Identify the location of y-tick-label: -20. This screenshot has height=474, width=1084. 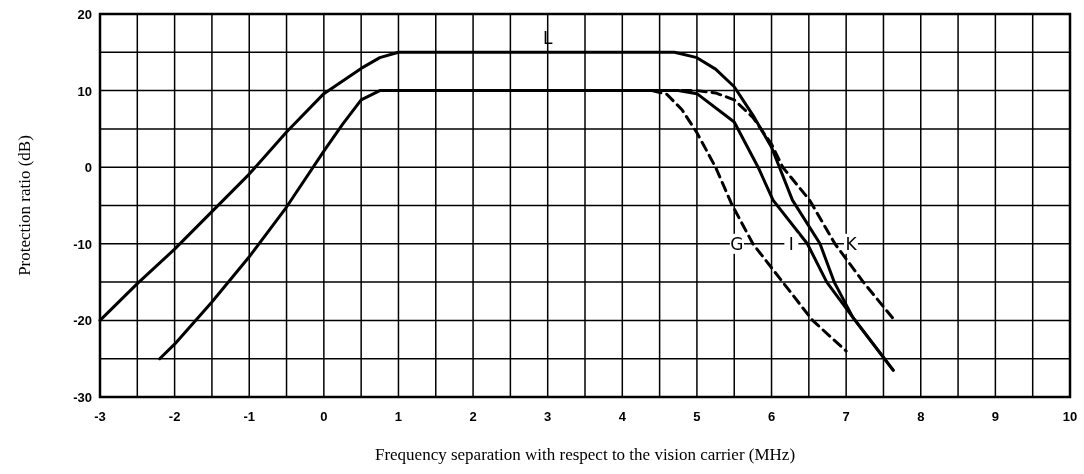
(82, 321).